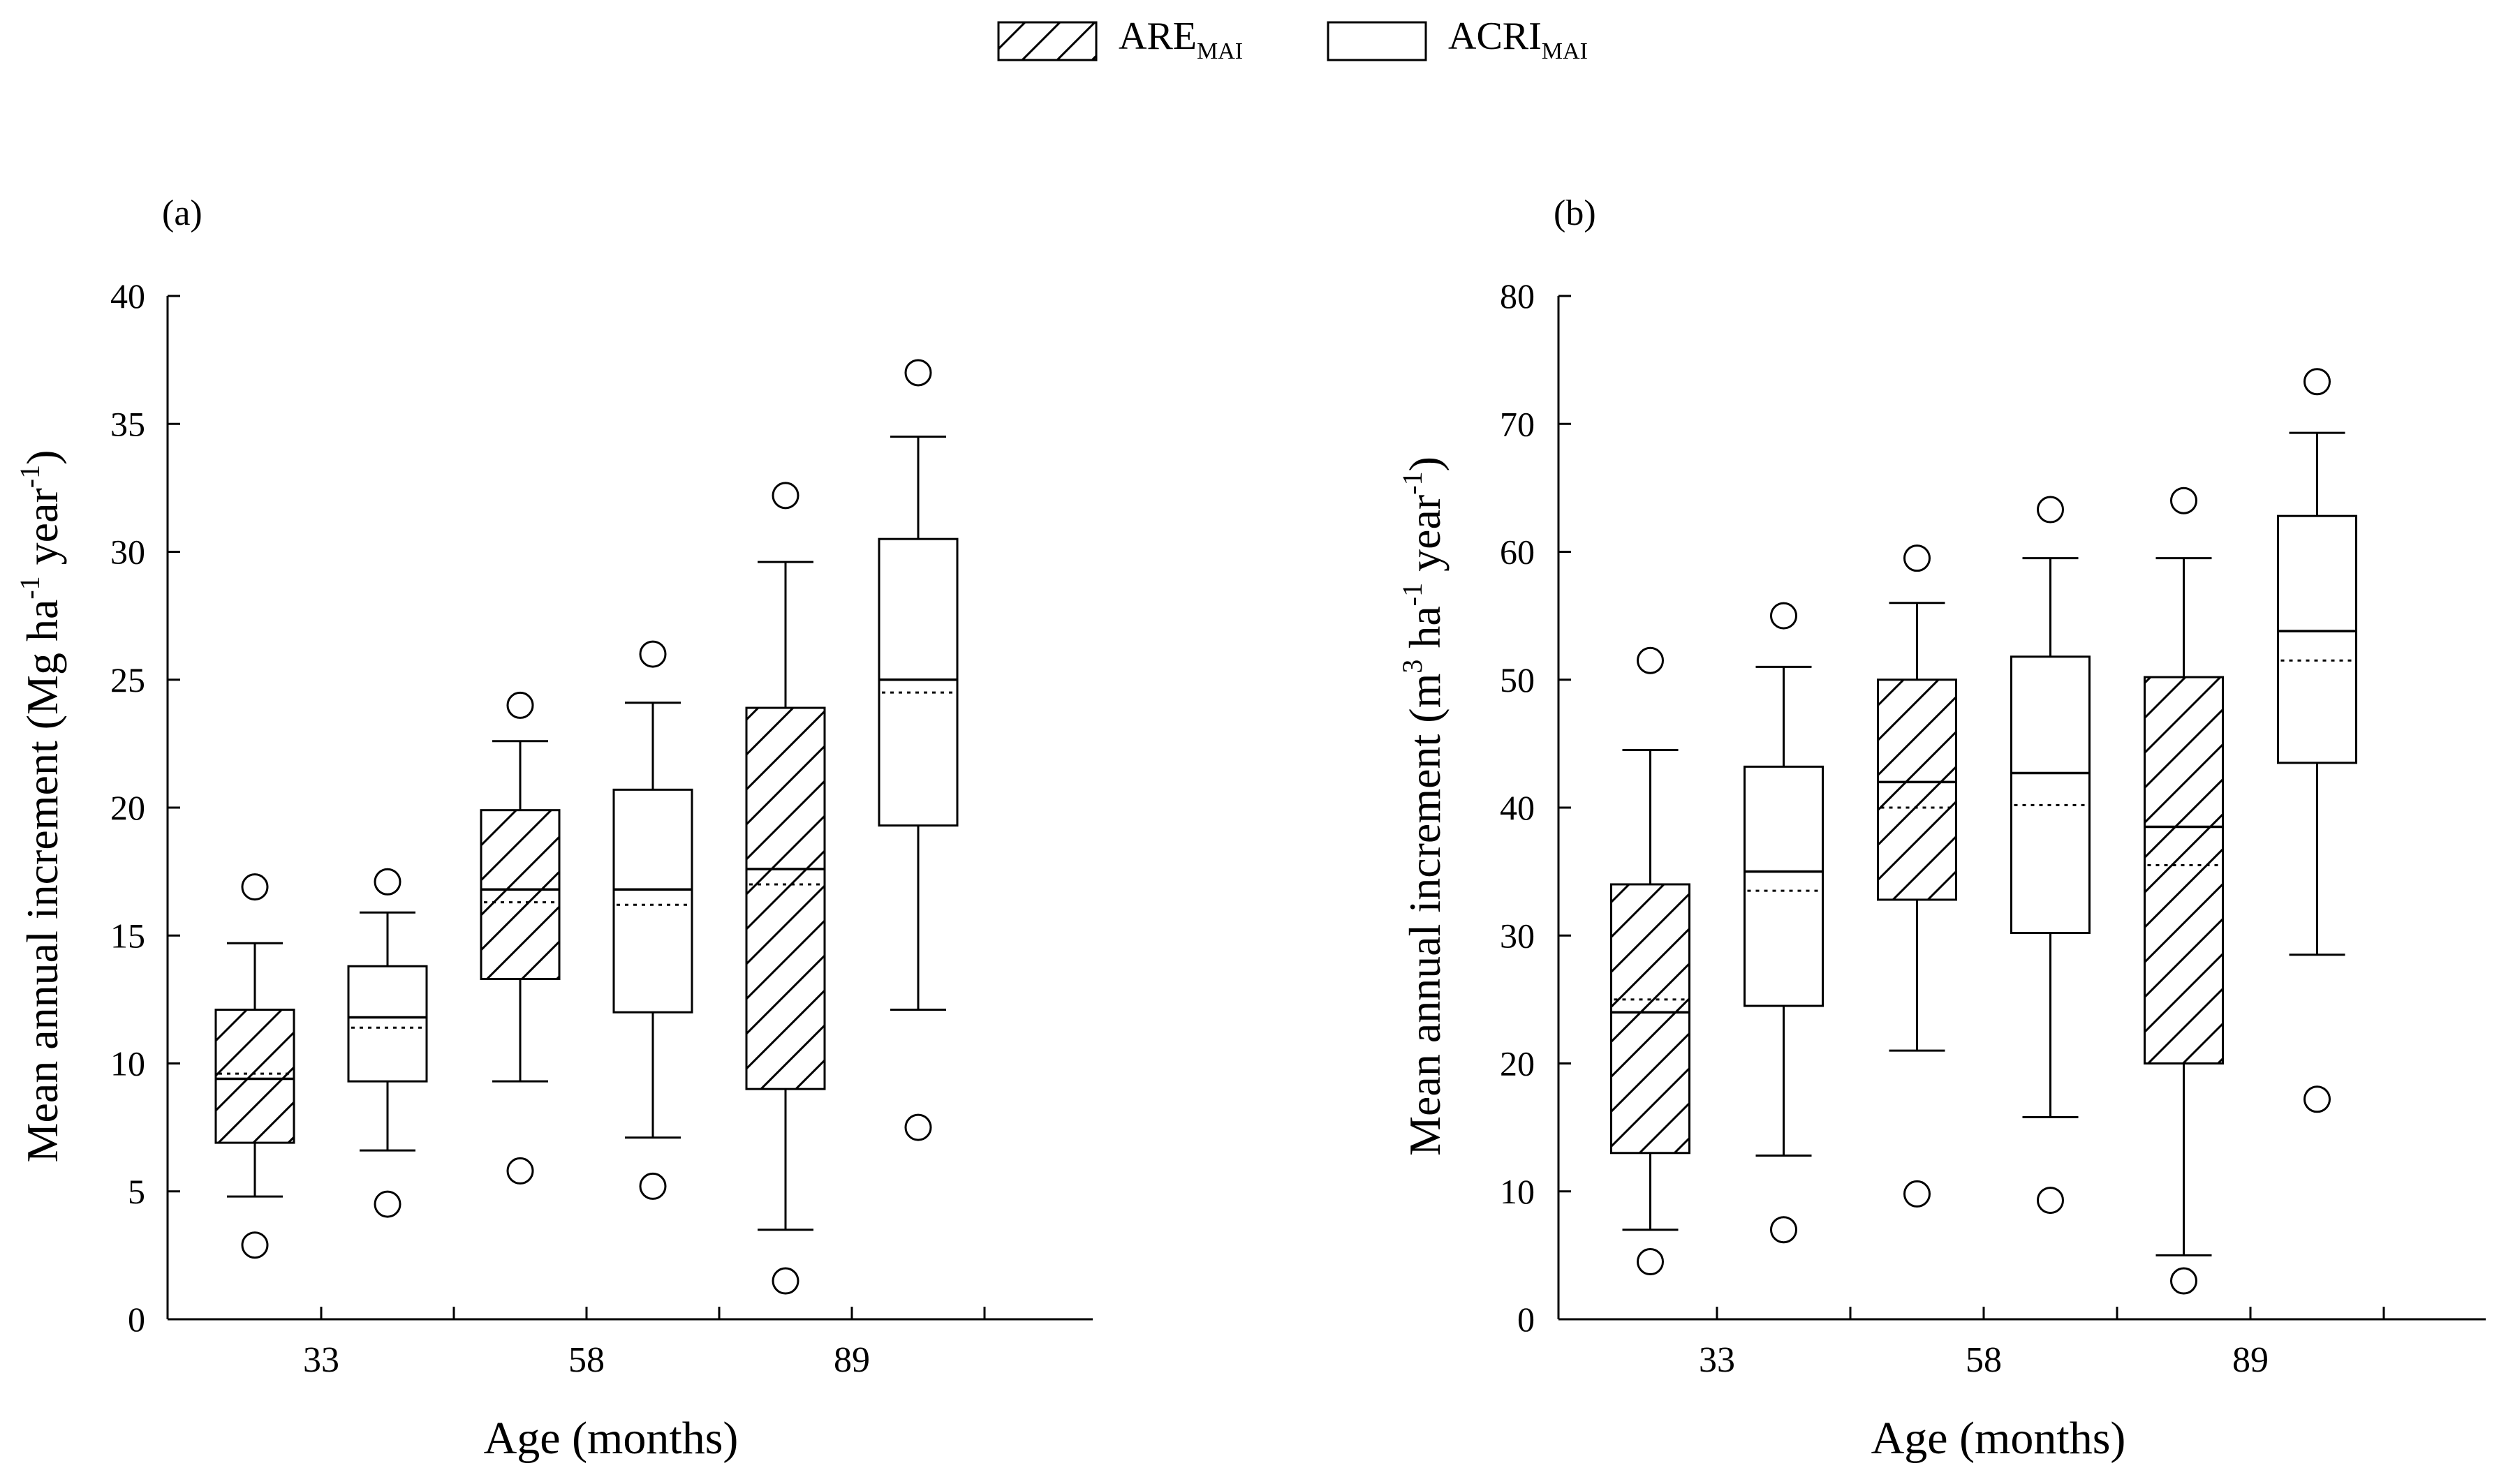 The height and width of the screenshot is (1484, 2499). What do you see at coordinates (1220, 51) in the screenshot?
I see `legend-label-are-sub: MAI` at bounding box center [1220, 51].